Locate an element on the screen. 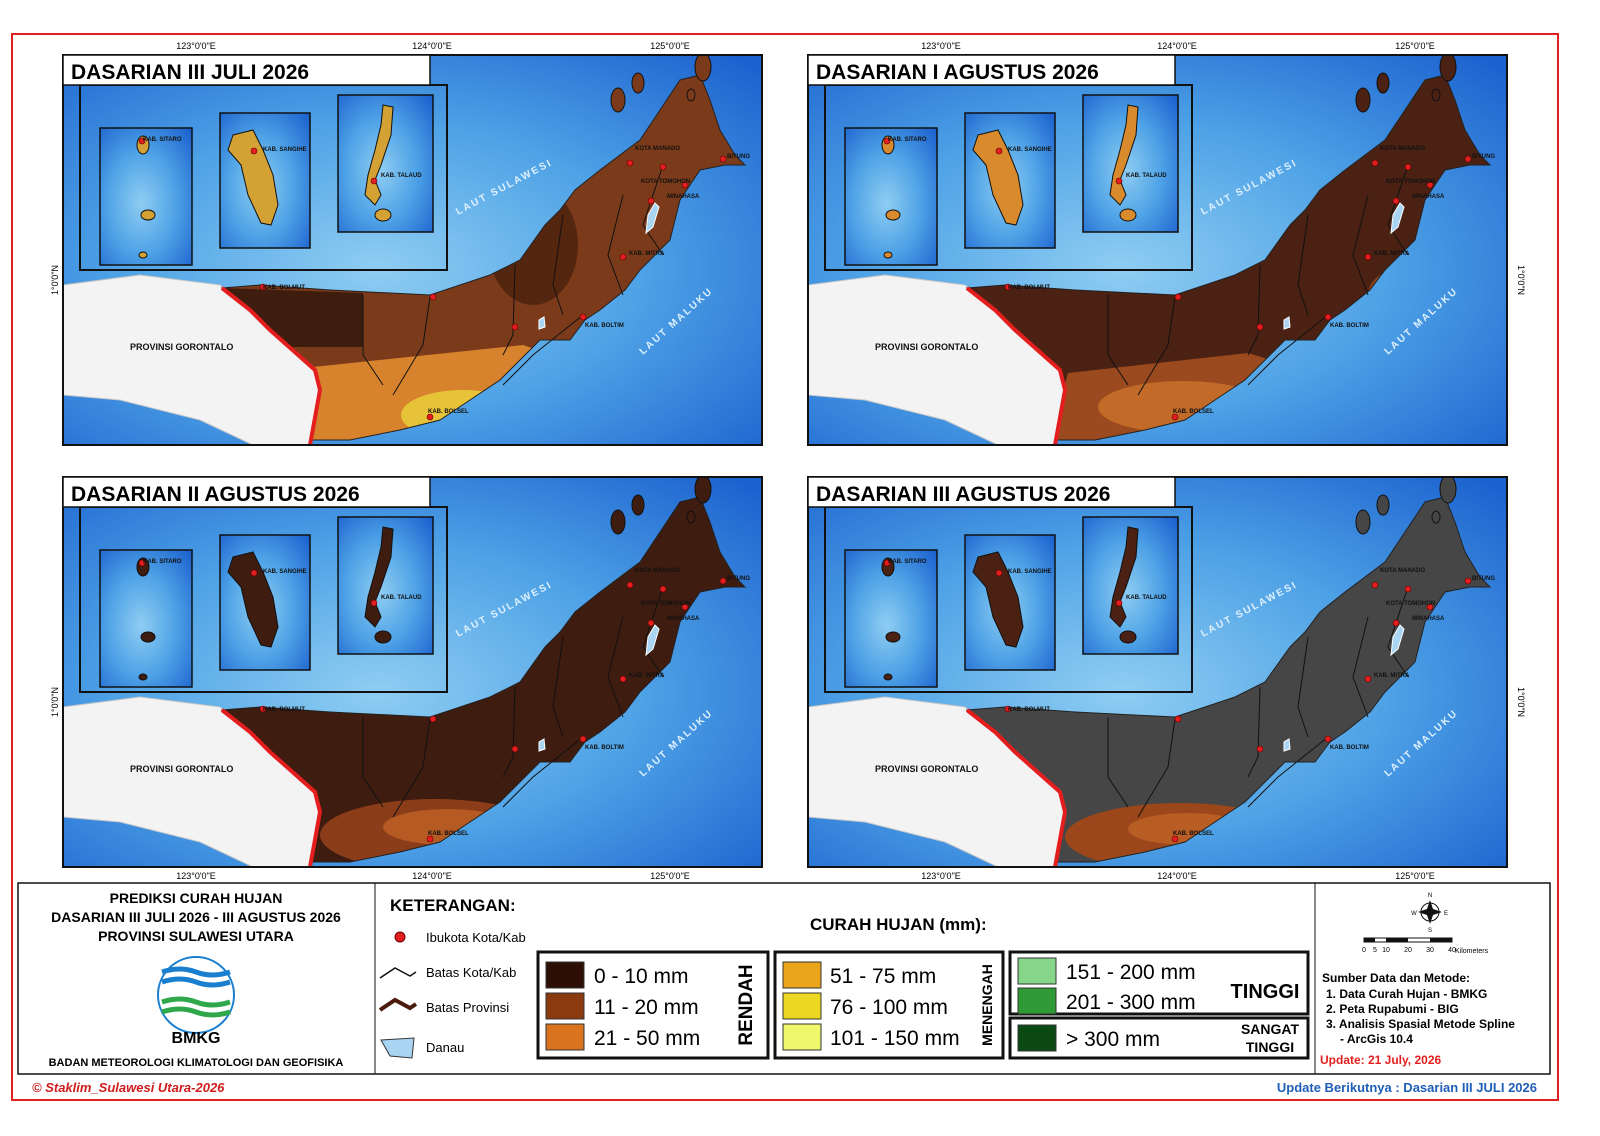  place-label: KAB. BOLMUT is located at coordinates (284, 710).